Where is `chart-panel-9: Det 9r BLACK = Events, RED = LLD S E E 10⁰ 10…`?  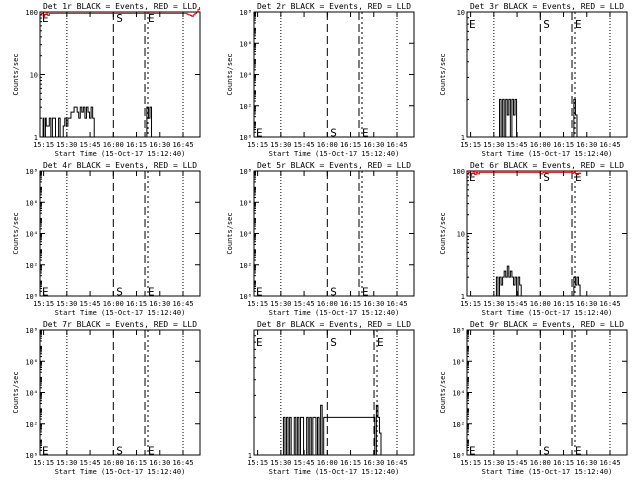
chart-panel-9: Det 9r BLACK = Events, RED = LLD S E E 10⁰ 10… is located at coordinates (533, 398).